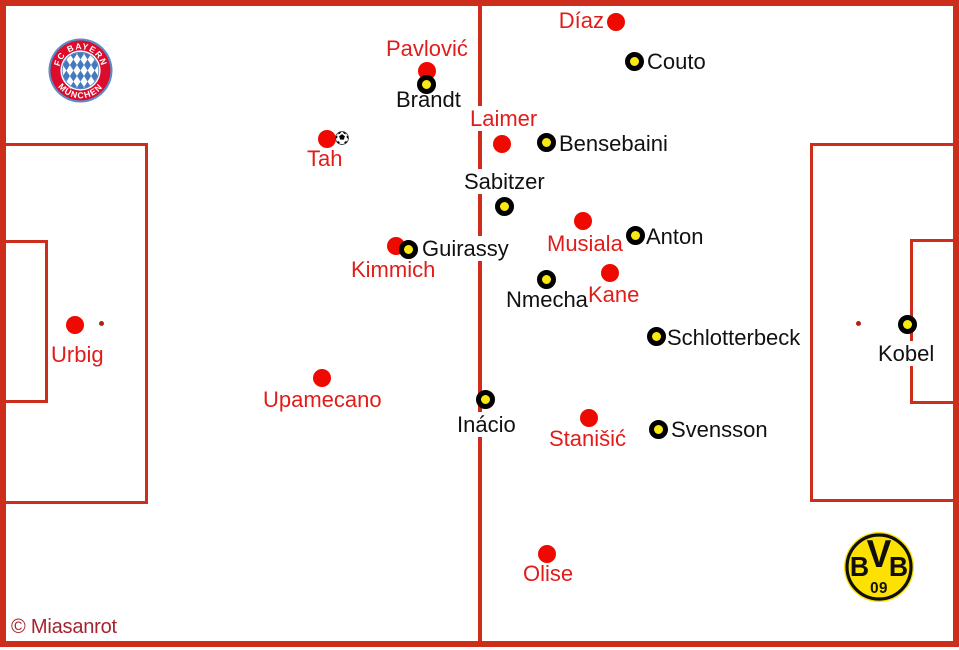 The height and width of the screenshot is (650, 959). I want to click on svg-text: V, so click(879, 554).